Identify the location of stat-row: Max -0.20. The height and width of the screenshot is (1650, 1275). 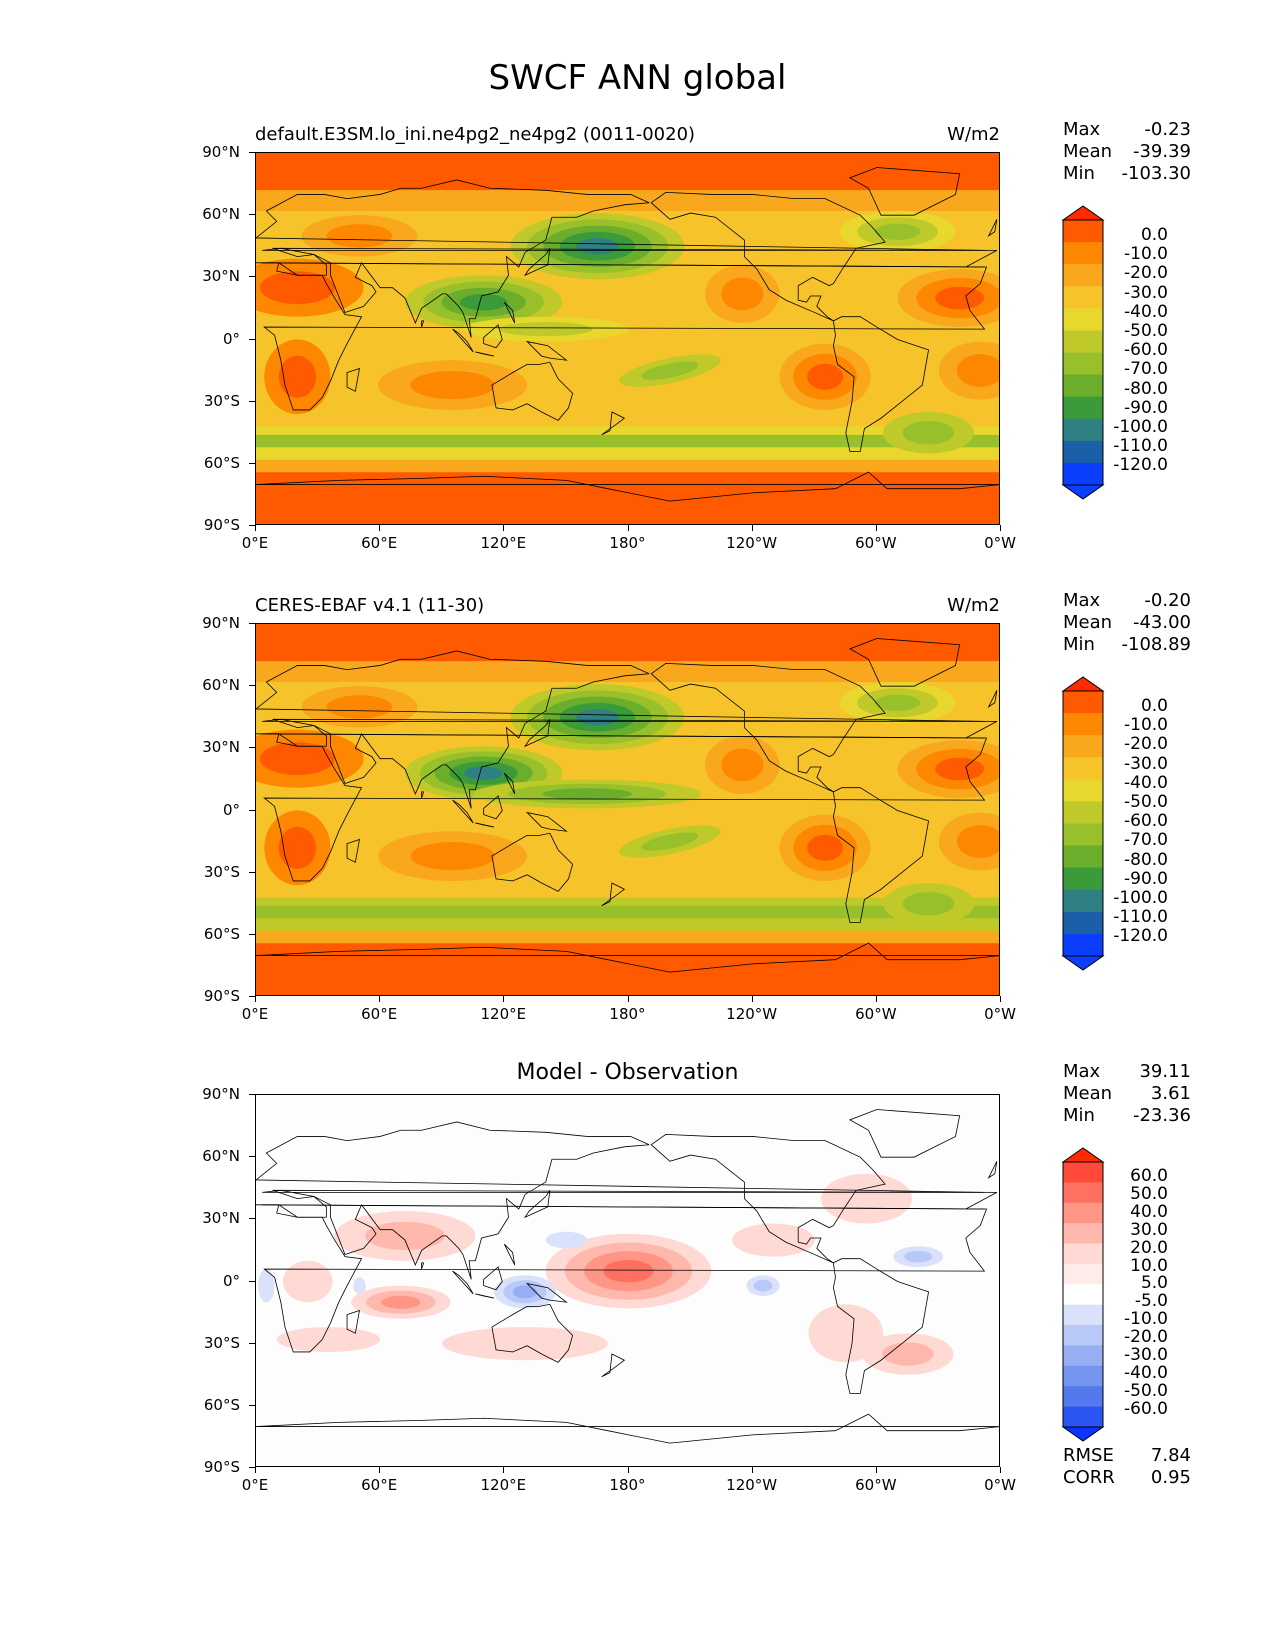
(1127, 601).